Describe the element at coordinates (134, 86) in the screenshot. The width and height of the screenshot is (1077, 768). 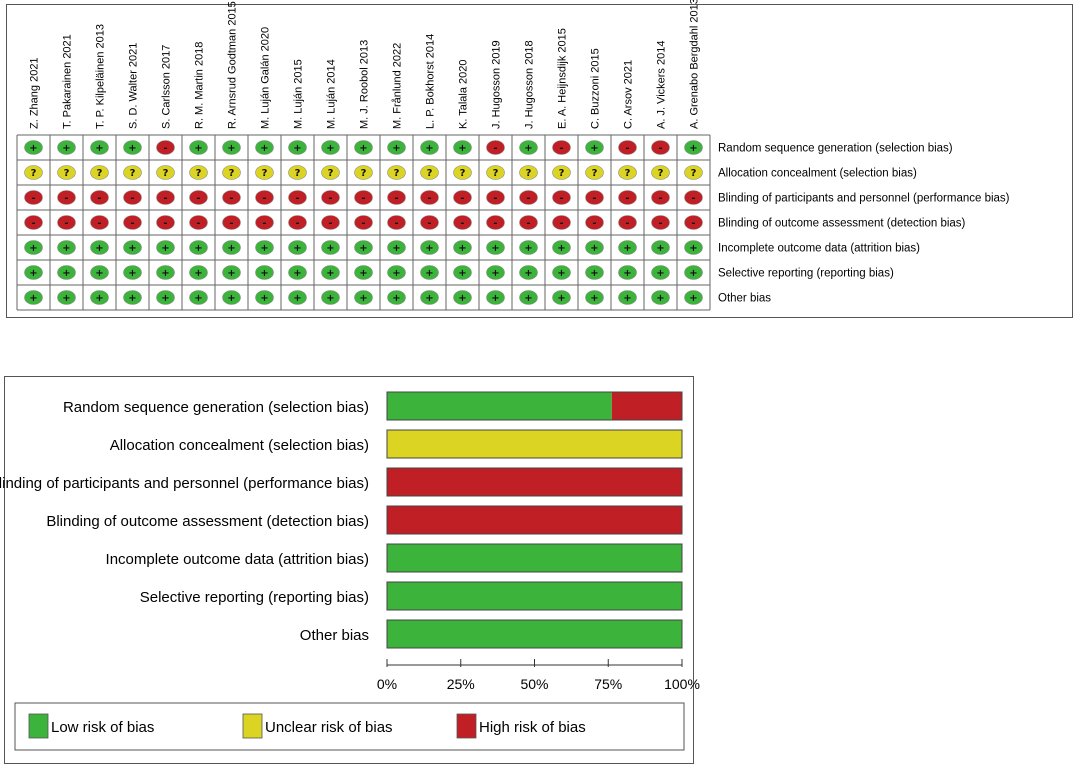
I see `study-label: S. D. Walter 2021` at that location.